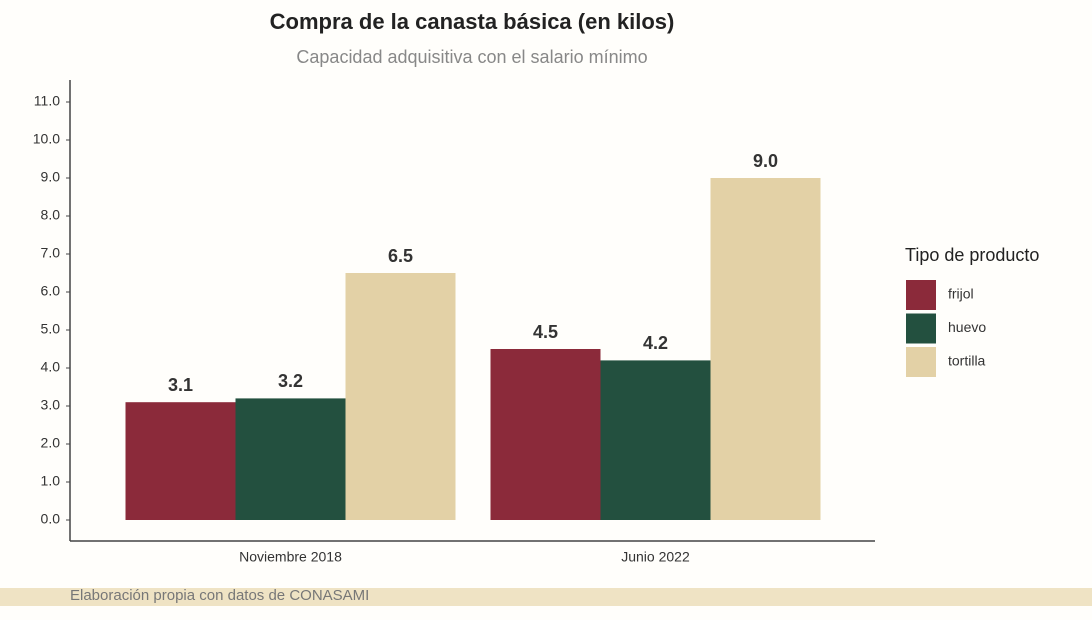 This screenshot has height=620, width=1092. I want to click on y-tick-label: 9.0, so click(51, 177).